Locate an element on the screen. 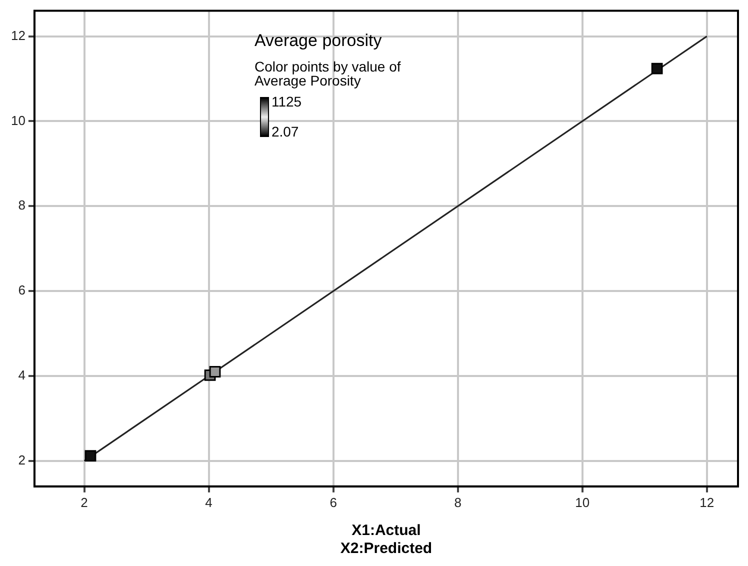 The width and height of the screenshot is (748, 566). text: Average porosity is located at coordinates (318, 40).